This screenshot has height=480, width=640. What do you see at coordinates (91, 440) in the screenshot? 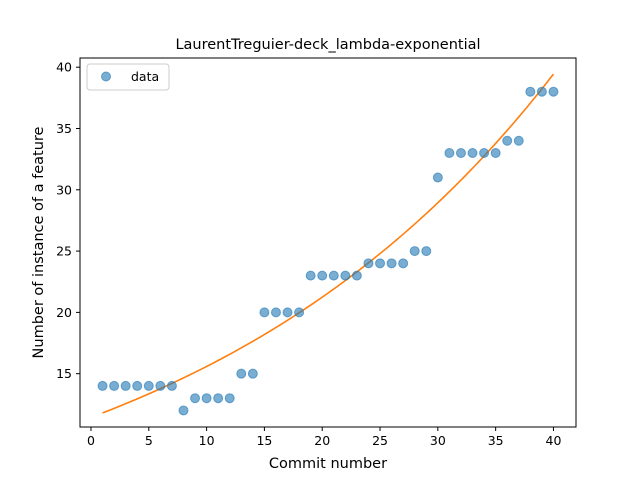
I see `x-tick-label: 0` at bounding box center [91, 440].